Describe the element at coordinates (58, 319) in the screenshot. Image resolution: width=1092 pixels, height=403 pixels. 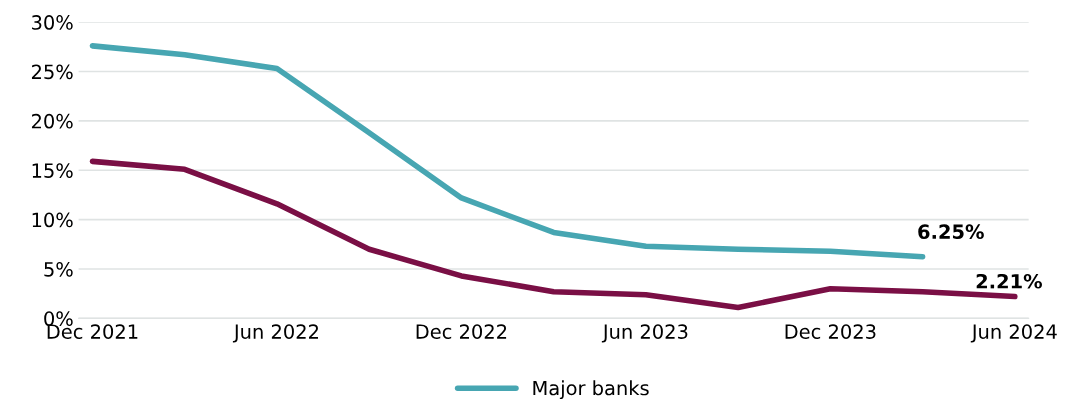
I see `y-tick-label: 0%` at that location.